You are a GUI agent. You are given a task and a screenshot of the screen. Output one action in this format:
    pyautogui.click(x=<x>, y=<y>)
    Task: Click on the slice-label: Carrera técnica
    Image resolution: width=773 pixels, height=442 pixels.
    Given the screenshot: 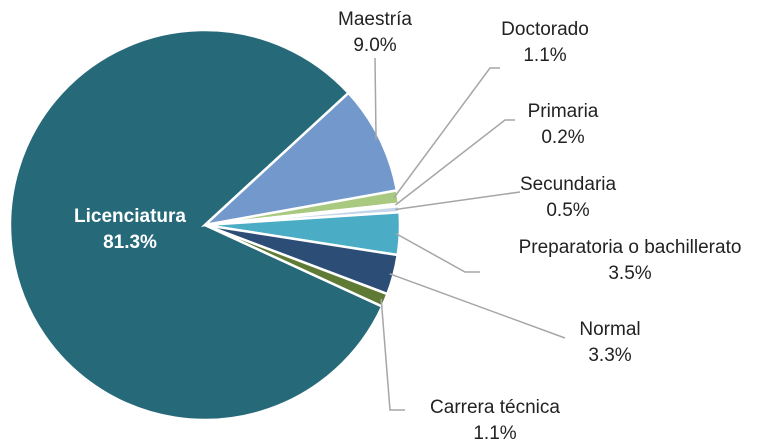 What is the action you would take?
    pyautogui.click(x=495, y=407)
    